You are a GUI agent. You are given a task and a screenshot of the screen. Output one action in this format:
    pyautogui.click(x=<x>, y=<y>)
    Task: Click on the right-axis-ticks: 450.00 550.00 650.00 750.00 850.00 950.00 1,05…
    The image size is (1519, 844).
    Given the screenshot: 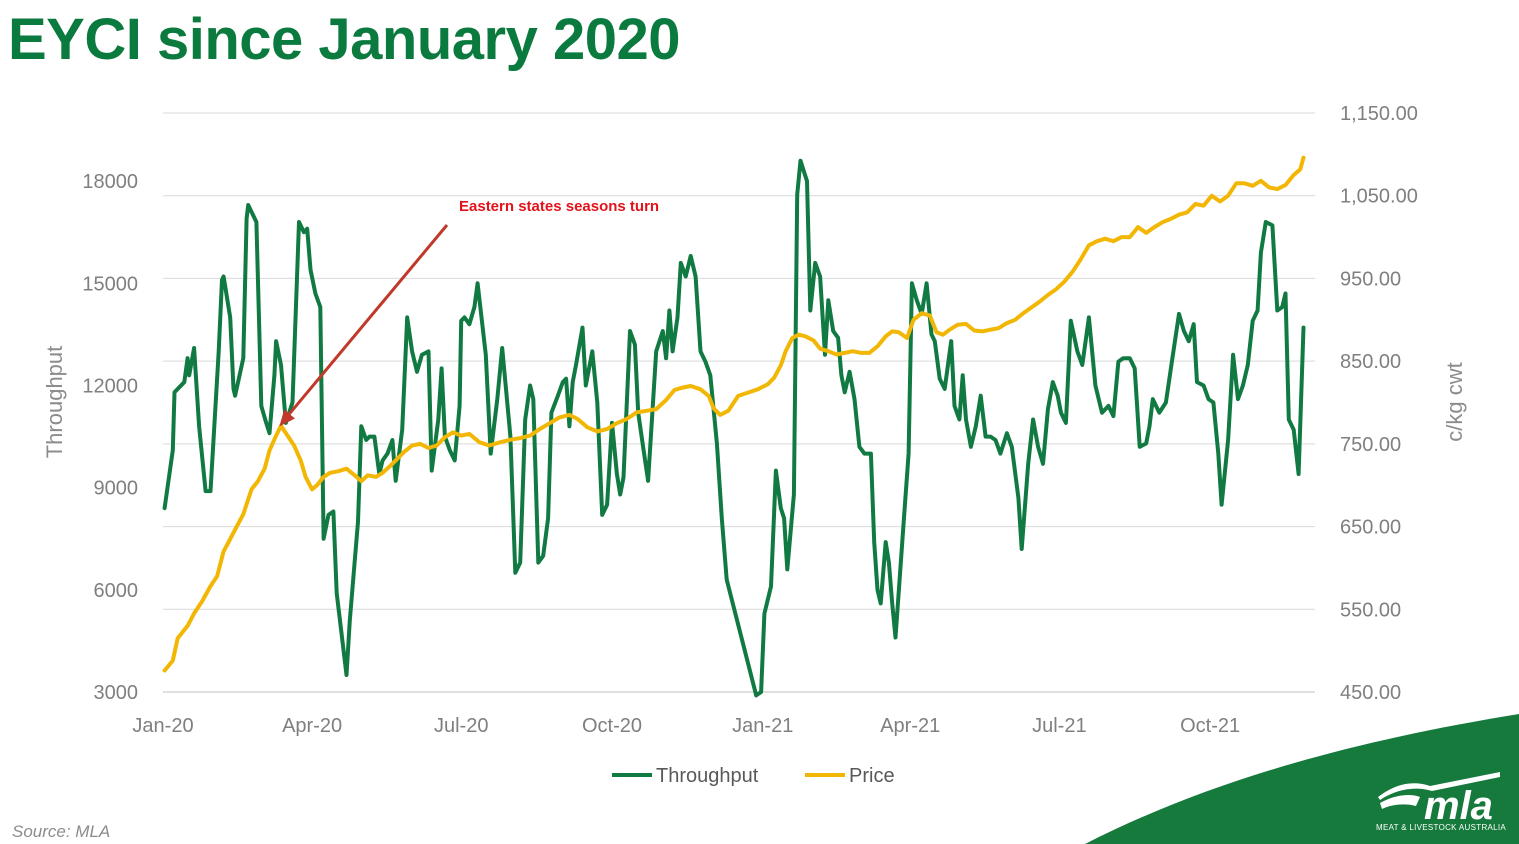 What is the action you would take?
    pyautogui.click(x=1379, y=403)
    